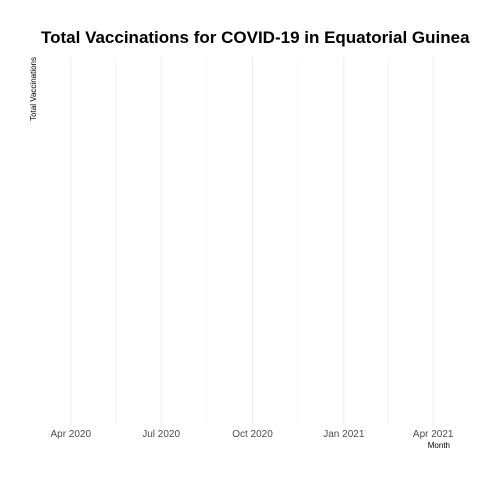 This screenshot has width=480, height=480. Describe the element at coordinates (344, 434) in the screenshot. I see `x-tick-label: Jan 2021` at that location.